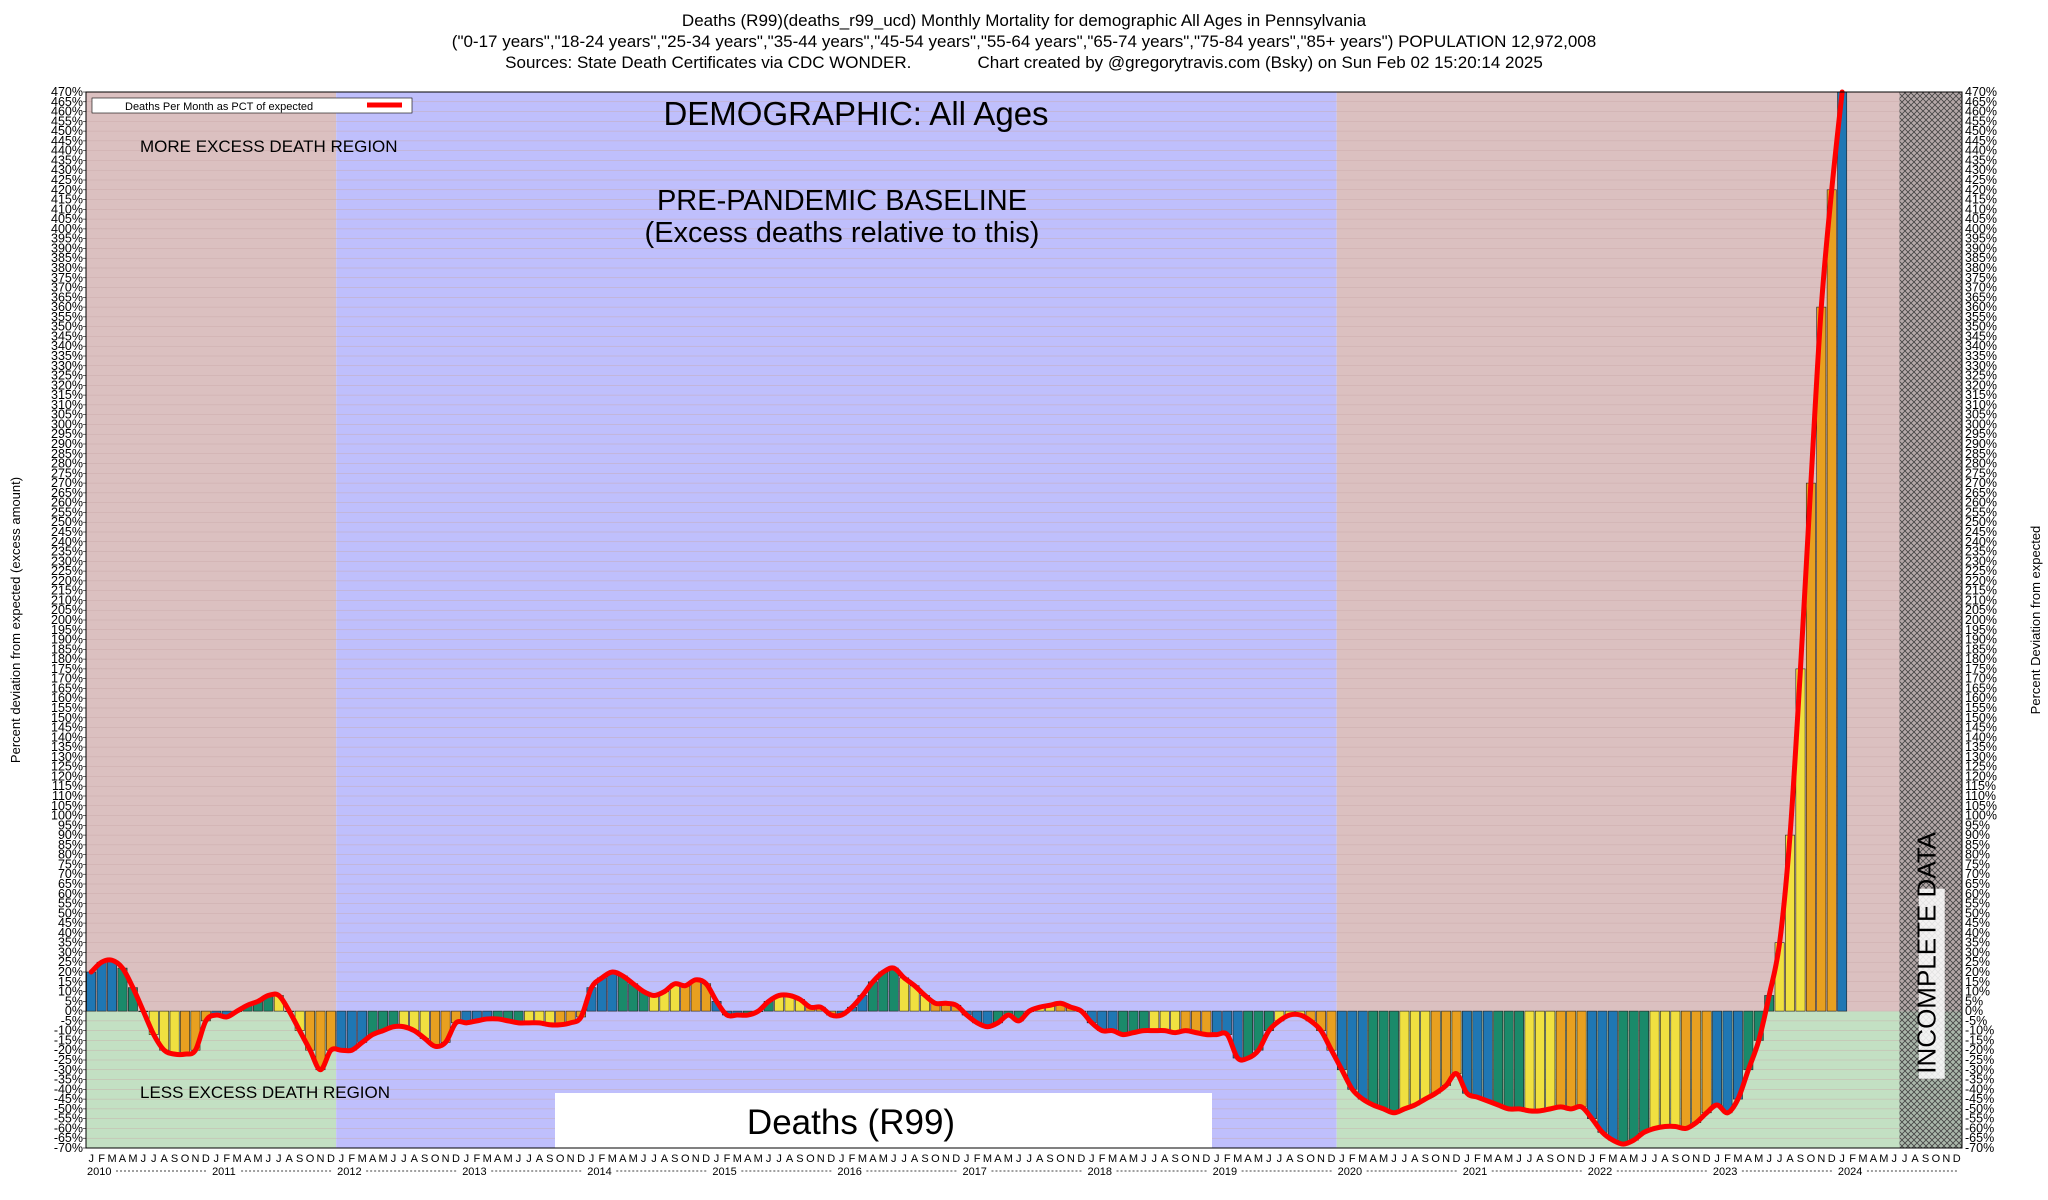 This screenshot has height=1200, width=2048. What do you see at coordinates (1981, 552) in the screenshot?
I see `y-tick-label-right: 235%` at bounding box center [1981, 552].